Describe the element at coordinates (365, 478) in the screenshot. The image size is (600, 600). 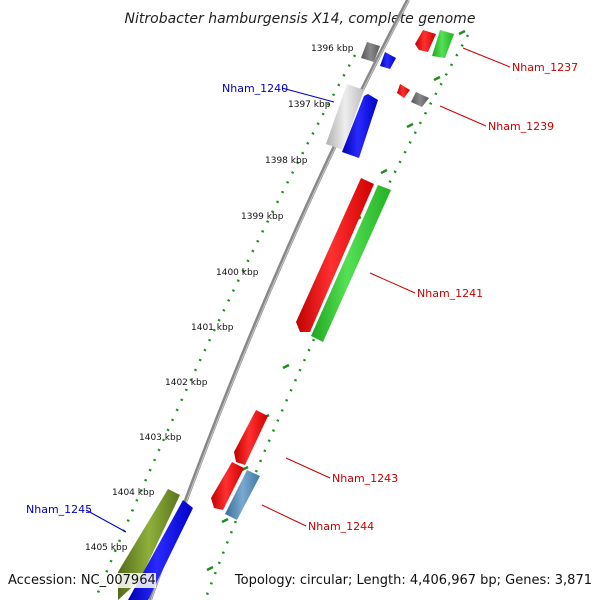
I see `gene-label-nham-1243: Nham_1243` at that location.